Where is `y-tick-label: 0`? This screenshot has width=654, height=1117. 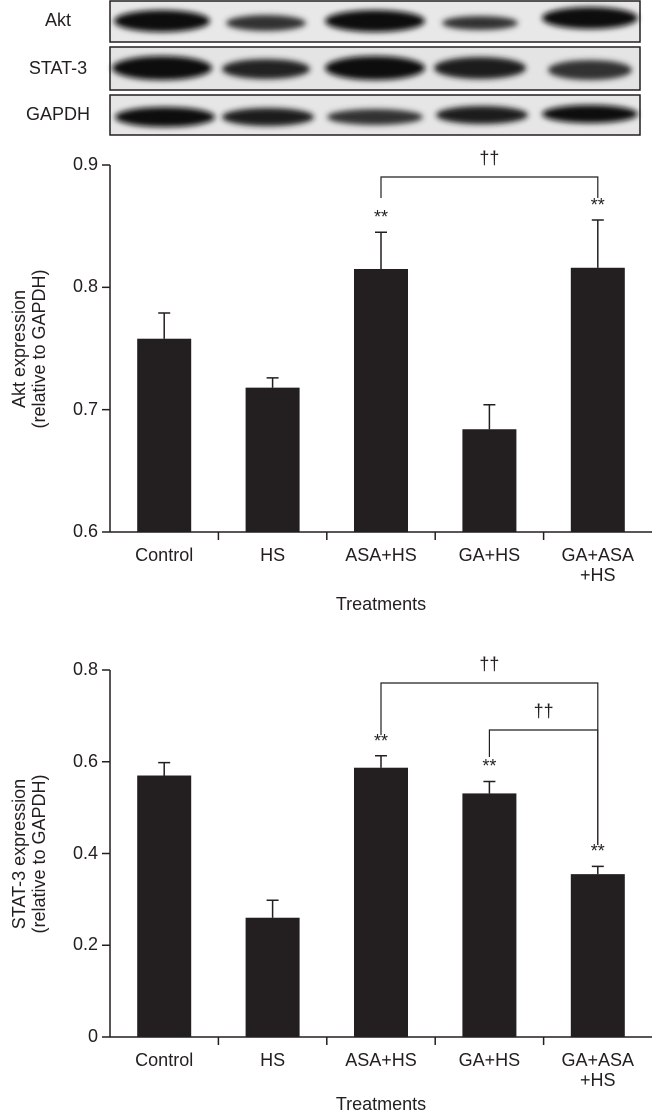
y-tick-label: 0 is located at coordinates (92, 1036).